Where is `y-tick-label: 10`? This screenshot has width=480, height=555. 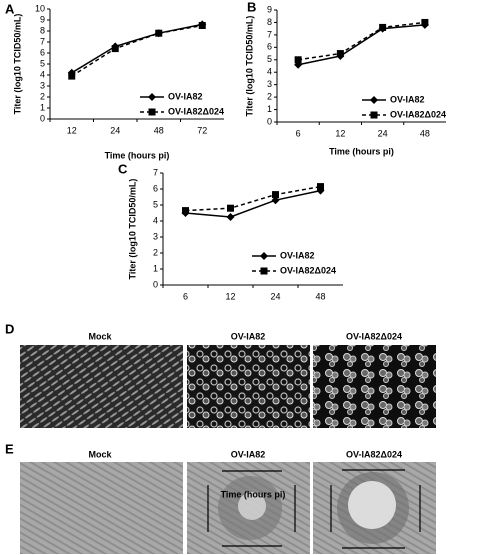
y-tick-label: 10 is located at coordinates (40, 8).